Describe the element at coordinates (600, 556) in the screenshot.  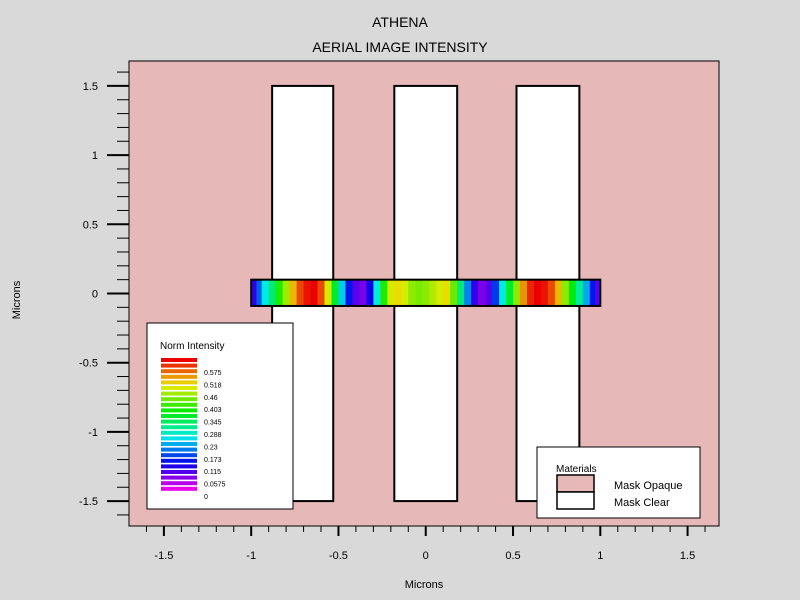
I see `x-tick-label: 1` at that location.